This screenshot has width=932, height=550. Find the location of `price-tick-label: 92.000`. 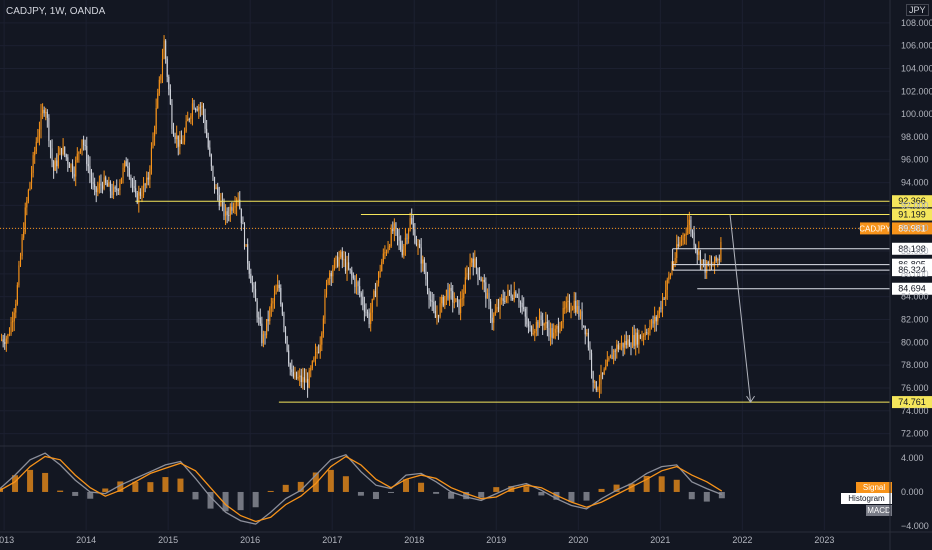

price-tick-label: 92.000 is located at coordinates (915, 205).